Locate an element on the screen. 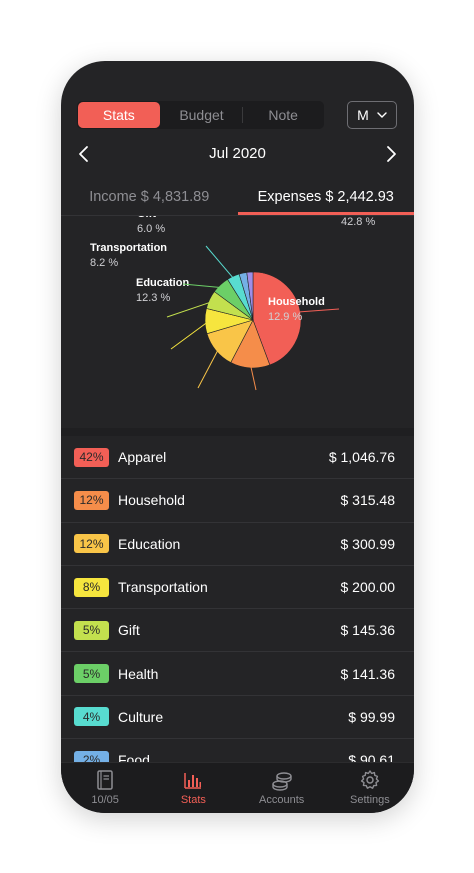 The height and width of the screenshot is (873, 474). slice-label-name: Household is located at coordinates (296, 302).